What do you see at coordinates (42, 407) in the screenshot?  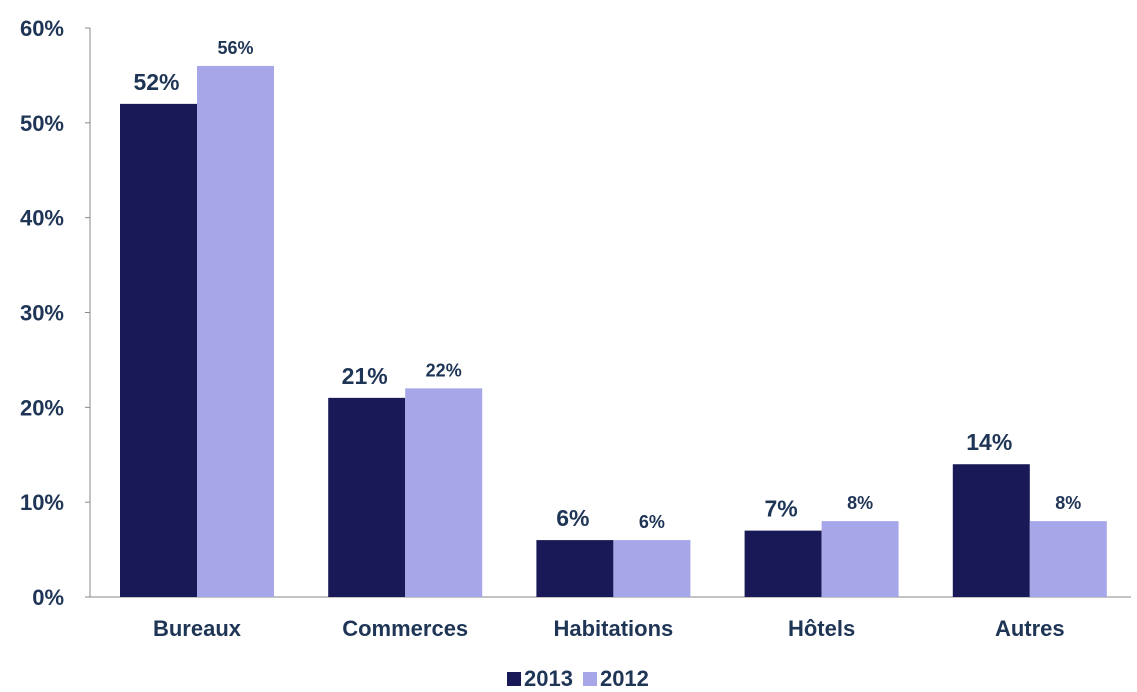 I see `y-tick-label: 20%` at bounding box center [42, 407].